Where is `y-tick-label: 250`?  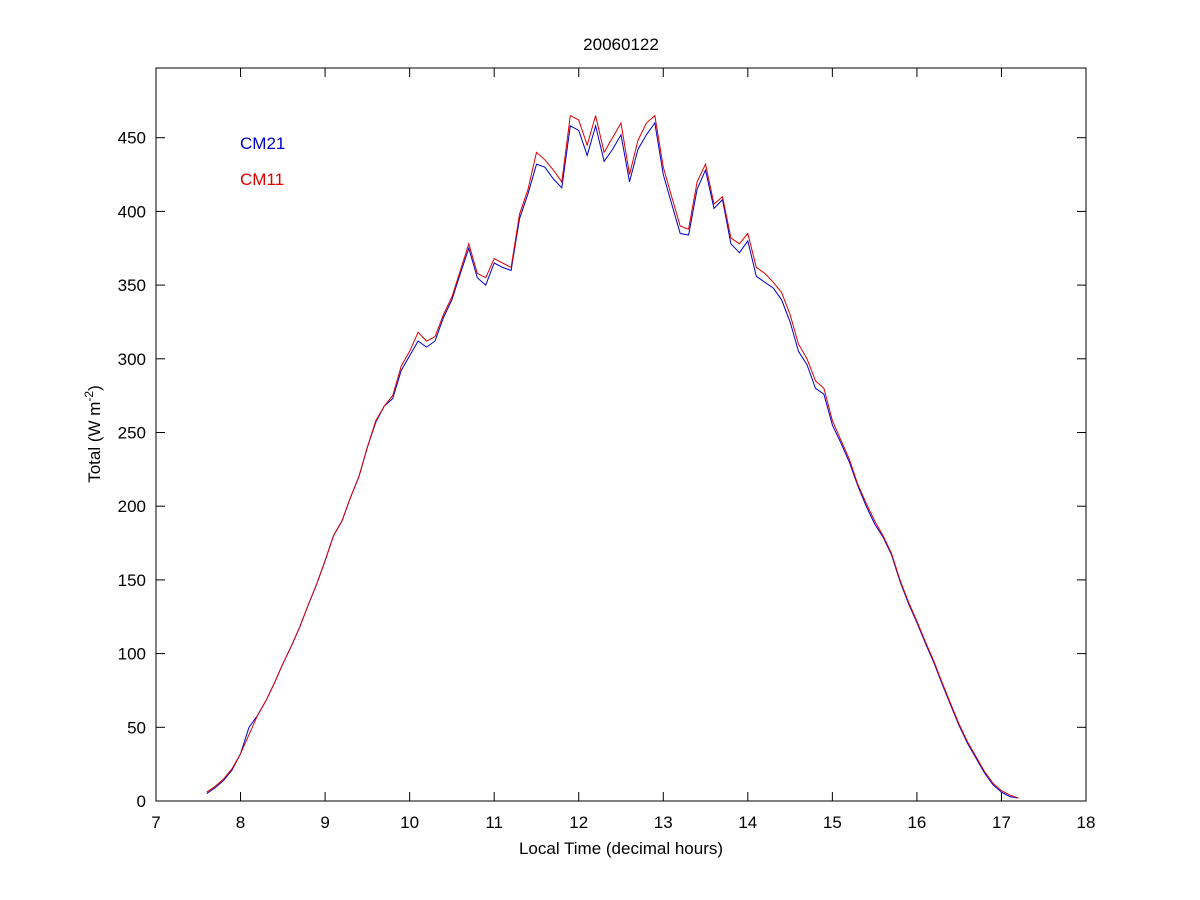
y-tick-label: 250 is located at coordinates (132, 433).